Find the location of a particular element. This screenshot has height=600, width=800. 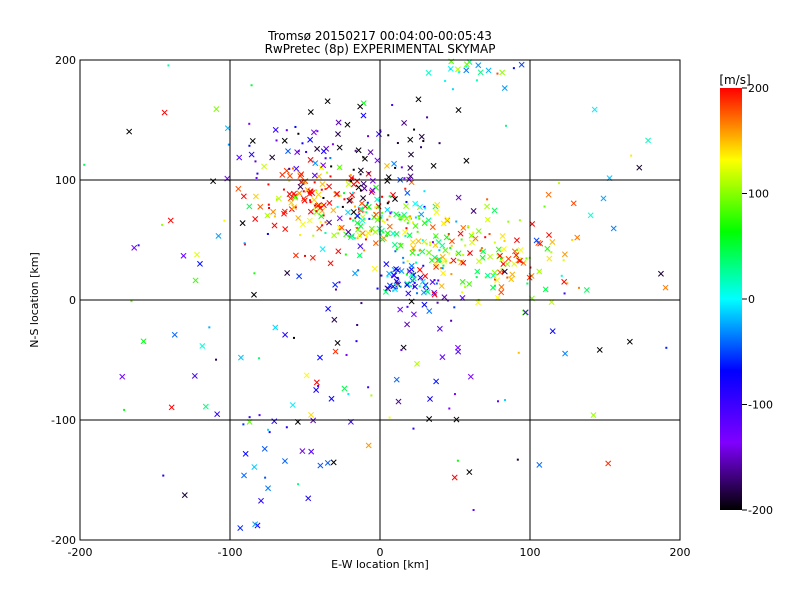

colorbar-ticks: 200 100 0 -100 -200 is located at coordinates (757, 299).